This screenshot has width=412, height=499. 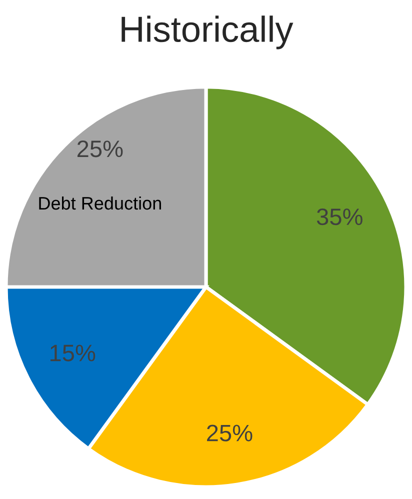 What do you see at coordinates (73, 353) in the screenshot?
I see `data-label: 15%` at bounding box center [73, 353].